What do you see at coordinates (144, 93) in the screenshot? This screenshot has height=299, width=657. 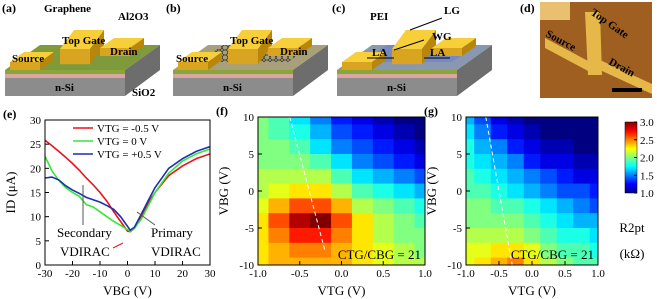 I see `device-label: SiO2` at bounding box center [144, 93].